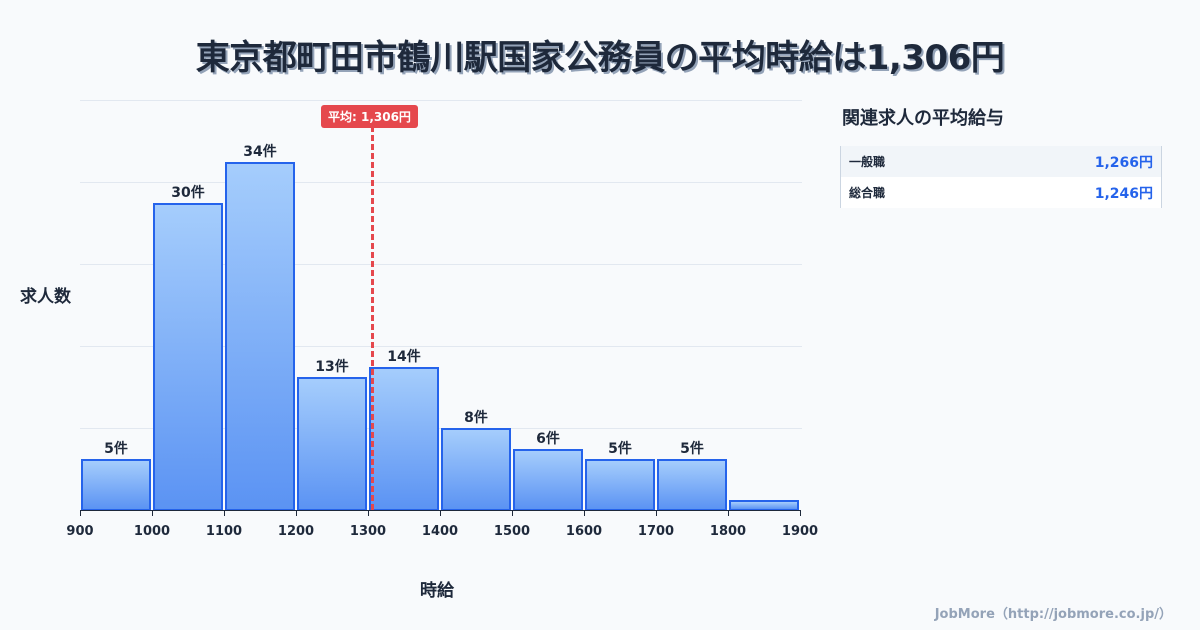  What do you see at coordinates (728, 531) in the screenshot?
I see `x-tick-label: 1800` at bounding box center [728, 531].